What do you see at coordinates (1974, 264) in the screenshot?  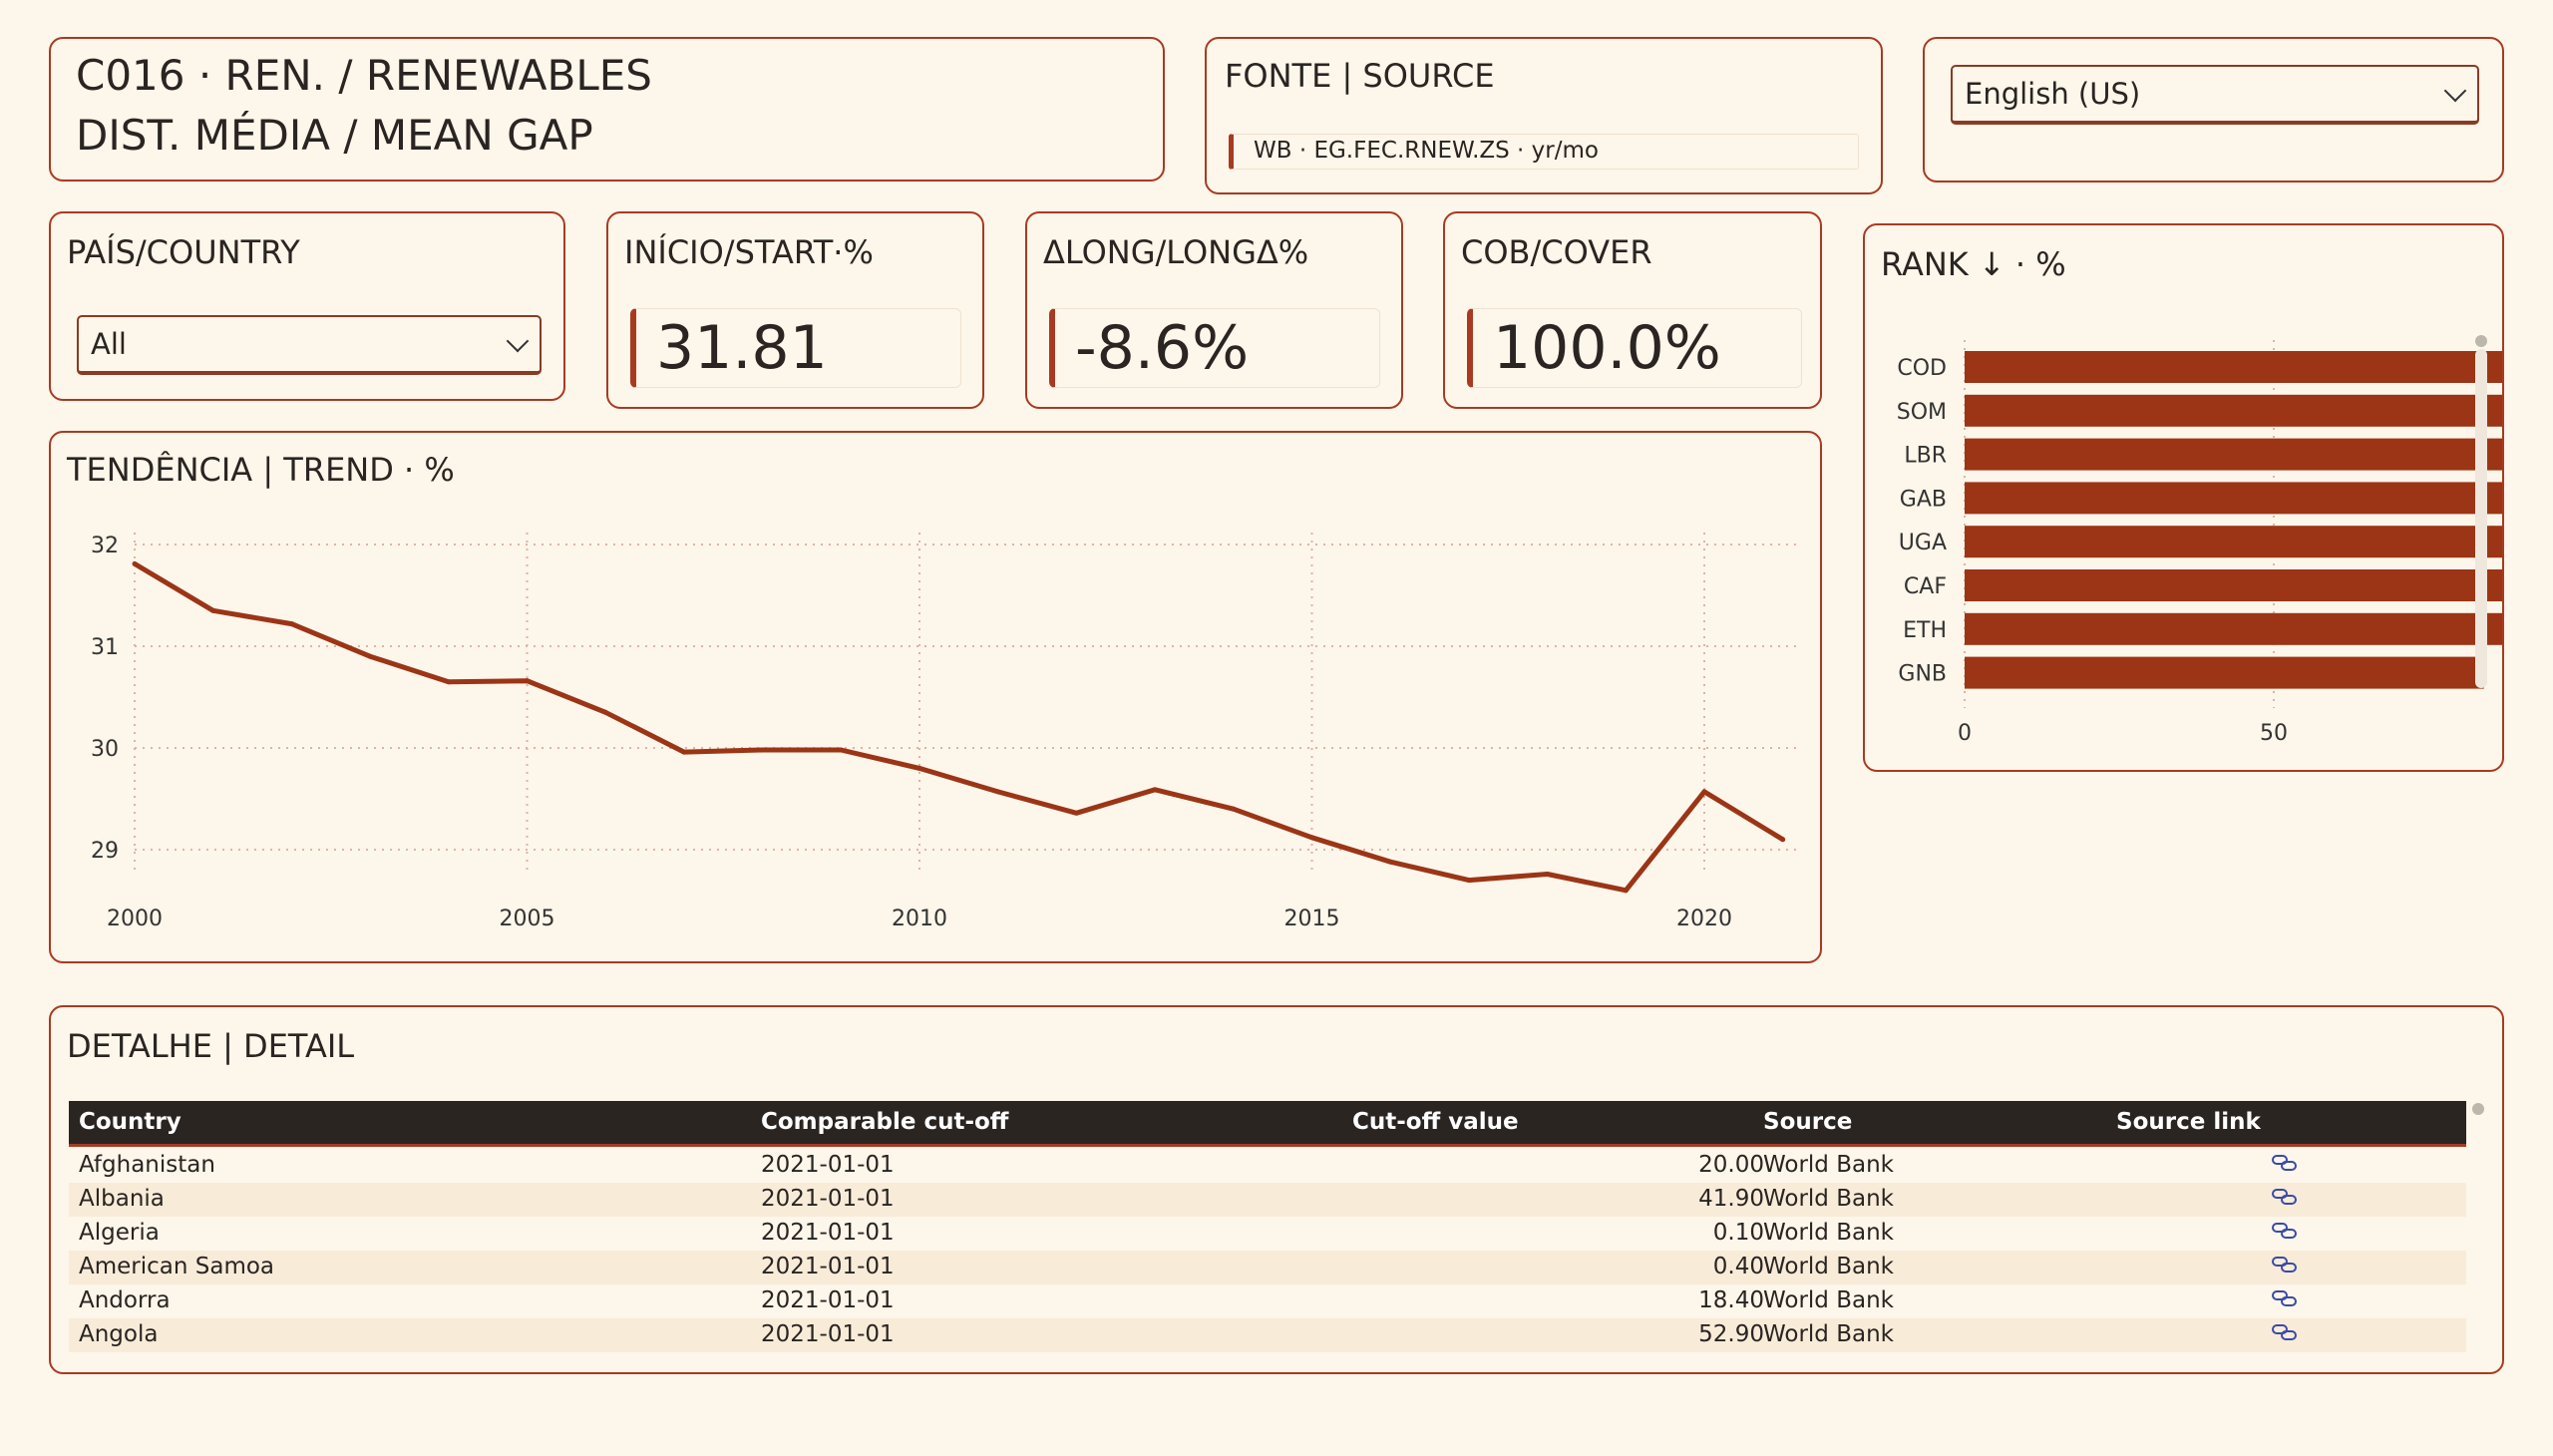 I see `rank-title: RANK ↓ · %` at bounding box center [1974, 264].